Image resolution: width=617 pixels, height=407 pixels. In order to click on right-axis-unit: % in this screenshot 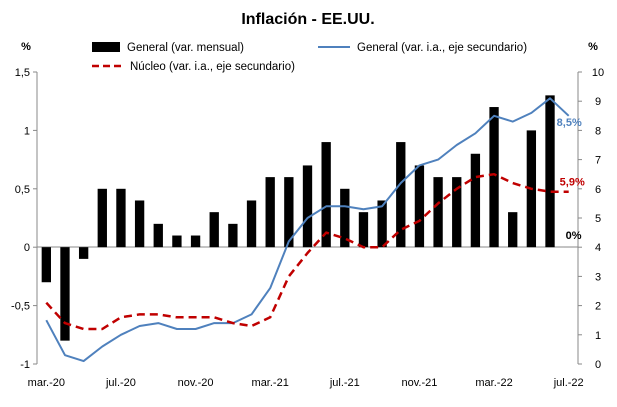, I will do `click(593, 47)`.